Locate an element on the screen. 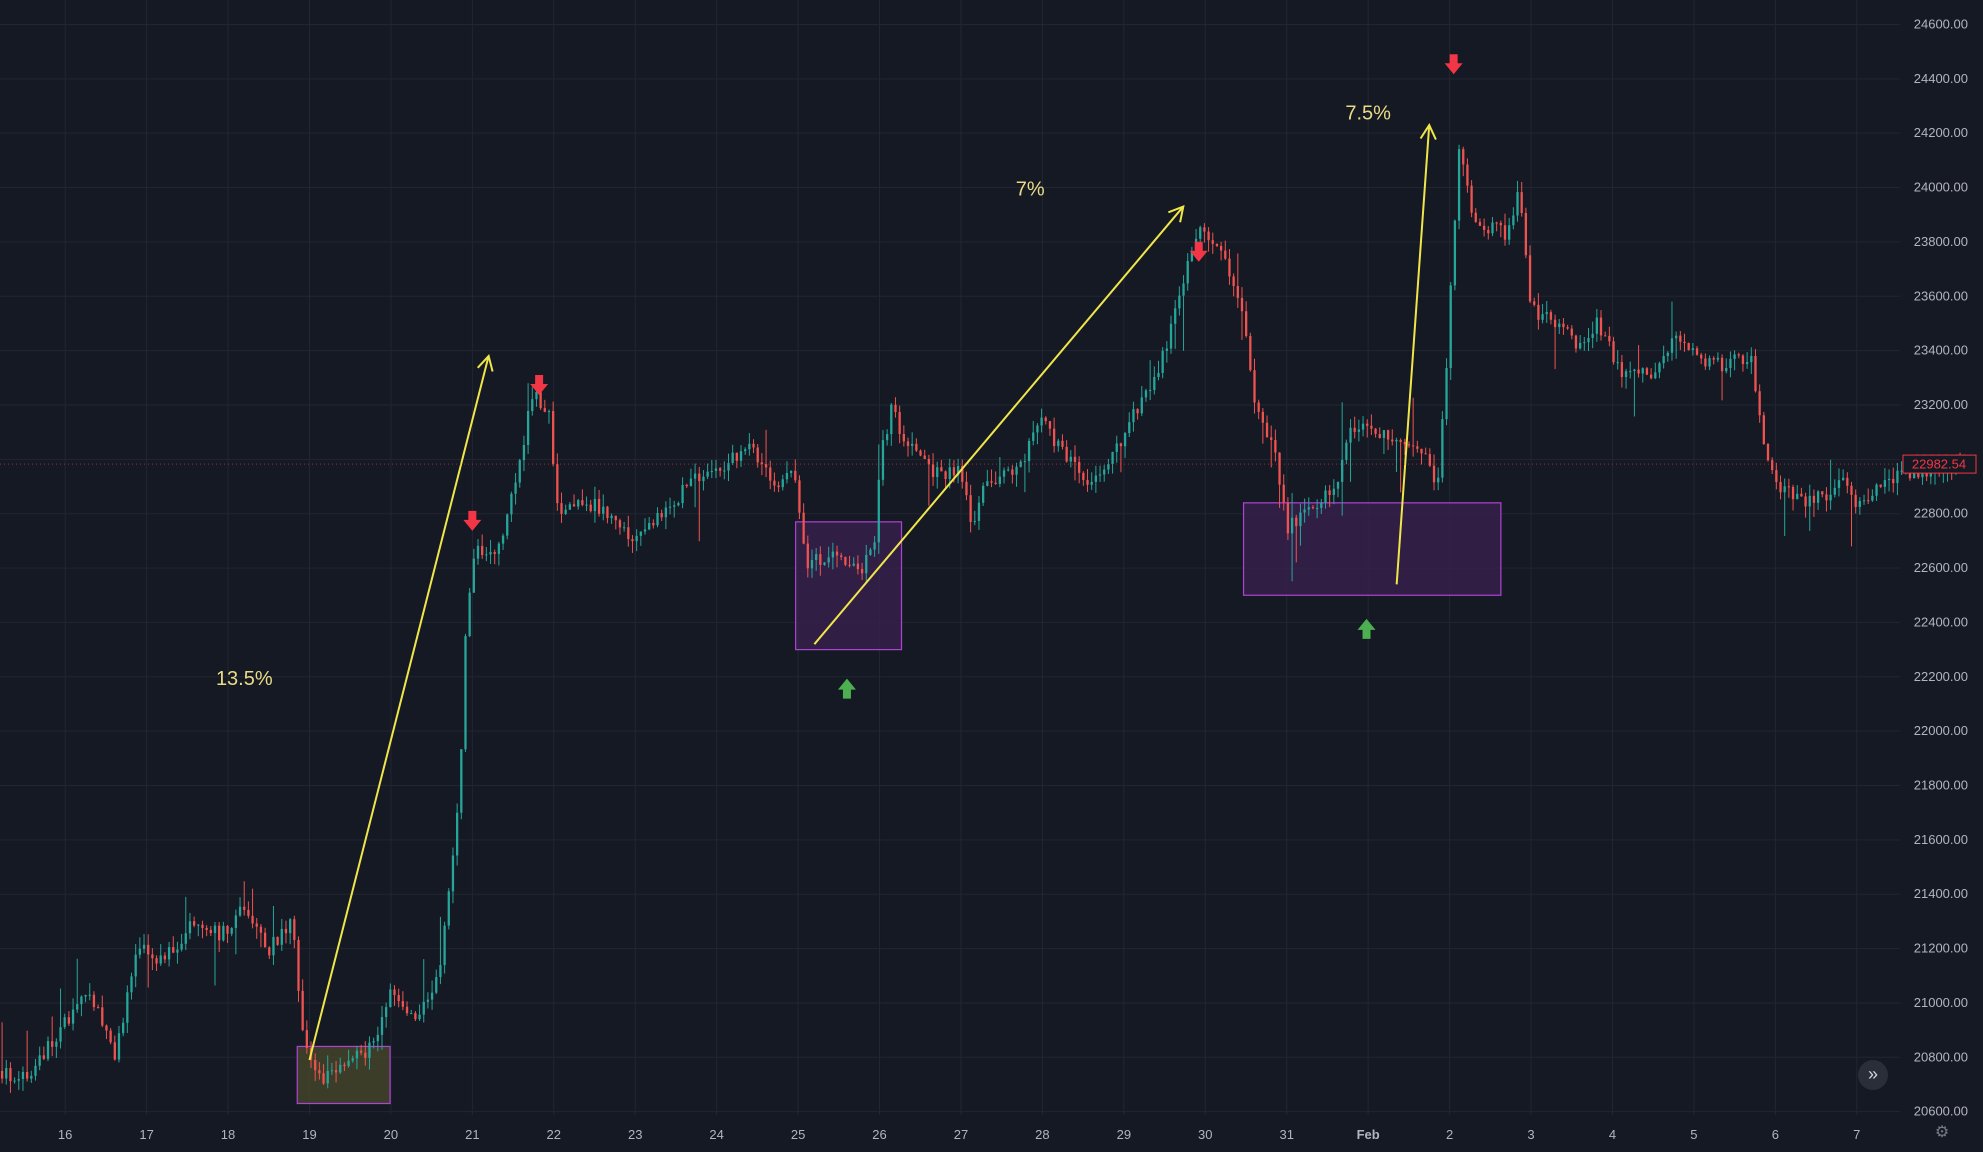  time-tick-label: 3 is located at coordinates (1530, 1134).